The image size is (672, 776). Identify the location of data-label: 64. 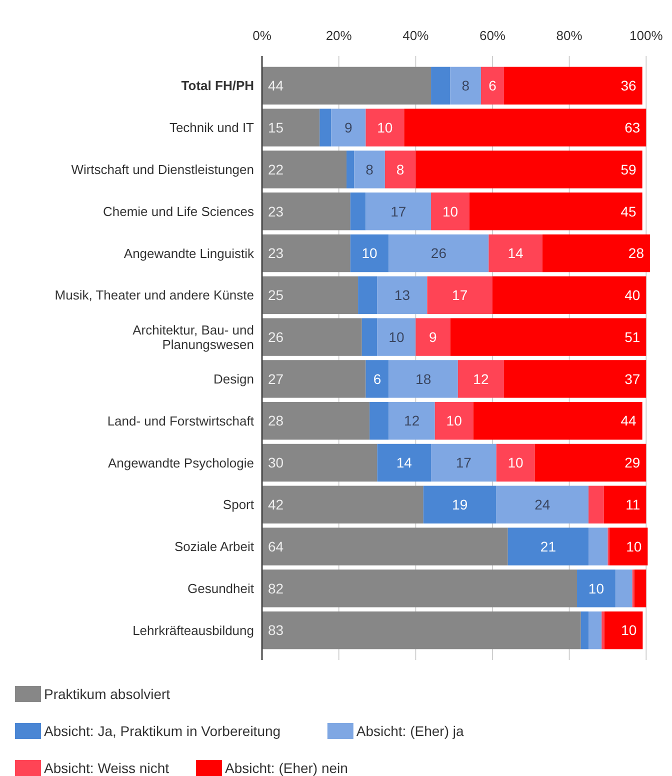
(276, 546).